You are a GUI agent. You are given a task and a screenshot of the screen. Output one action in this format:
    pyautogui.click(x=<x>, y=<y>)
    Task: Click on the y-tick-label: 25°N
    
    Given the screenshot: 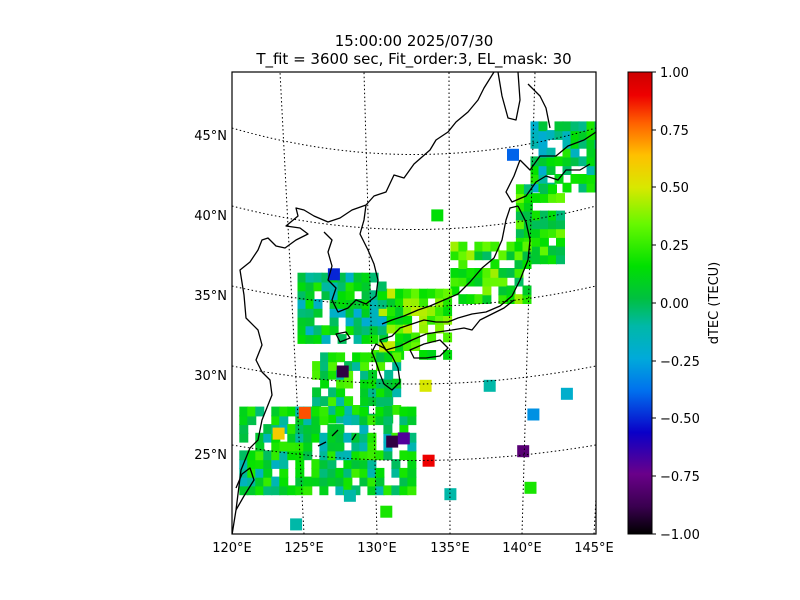 What is the action you would take?
    pyautogui.click(x=210, y=455)
    